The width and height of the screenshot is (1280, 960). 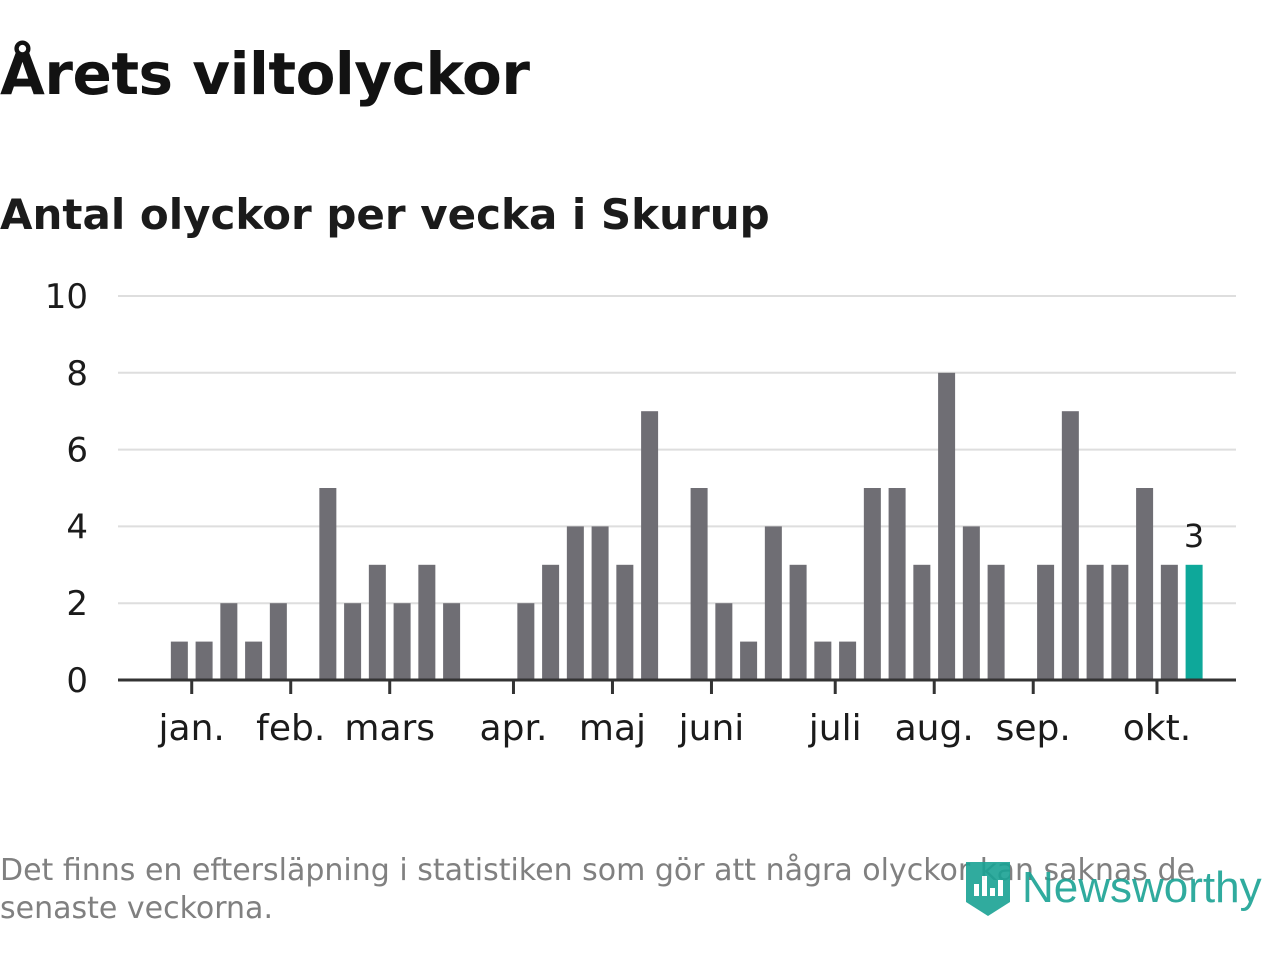 What do you see at coordinates (612, 728) in the screenshot?
I see `x-tick-label: maj` at bounding box center [612, 728].